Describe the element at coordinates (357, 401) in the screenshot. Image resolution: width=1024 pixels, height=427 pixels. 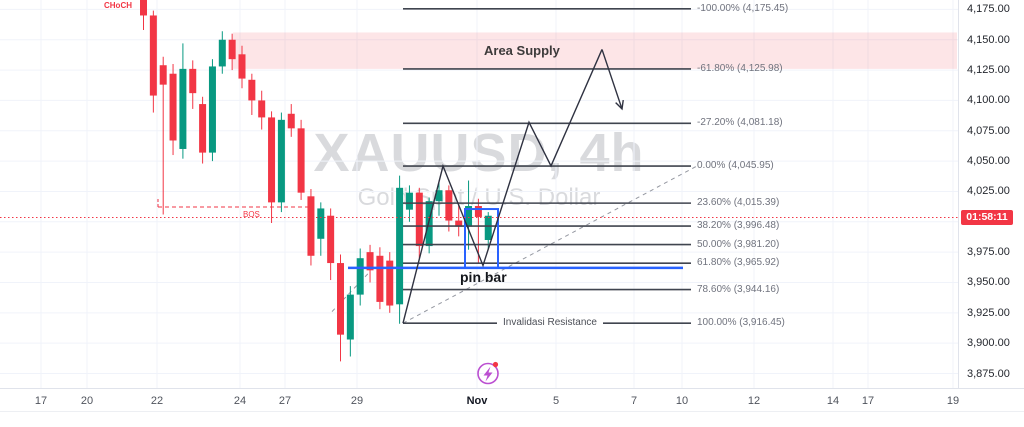
I see `time-axis-label: 29` at that location.